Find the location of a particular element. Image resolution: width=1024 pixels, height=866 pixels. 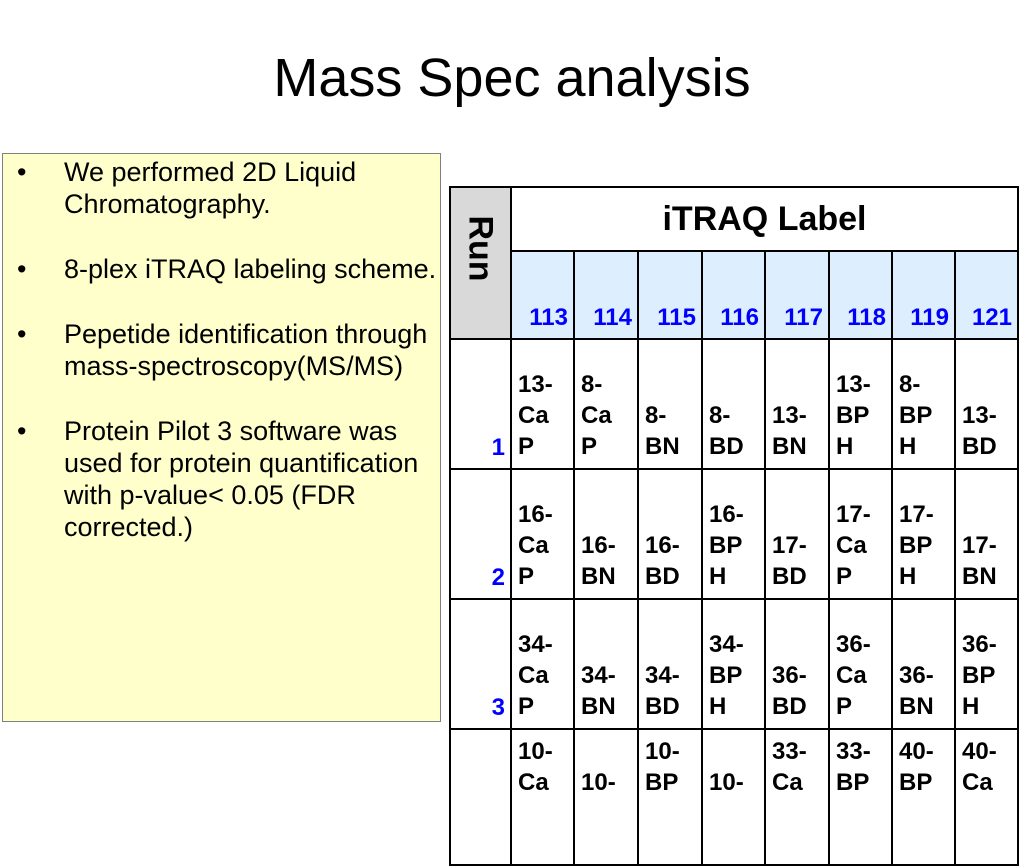

sample-cell: 17- BD is located at coordinates (797, 534).